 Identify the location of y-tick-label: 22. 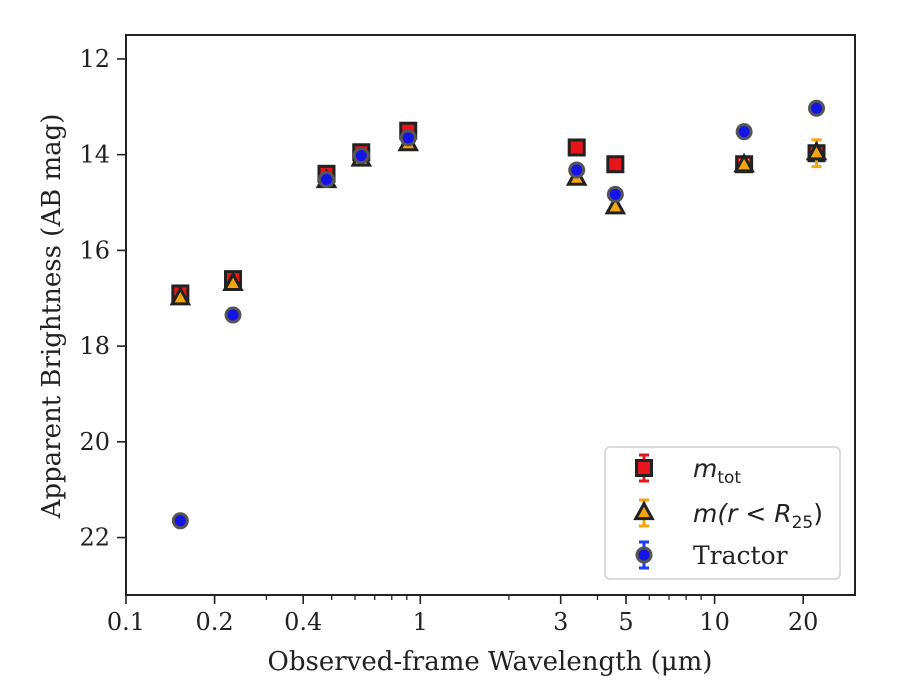
(94, 538).